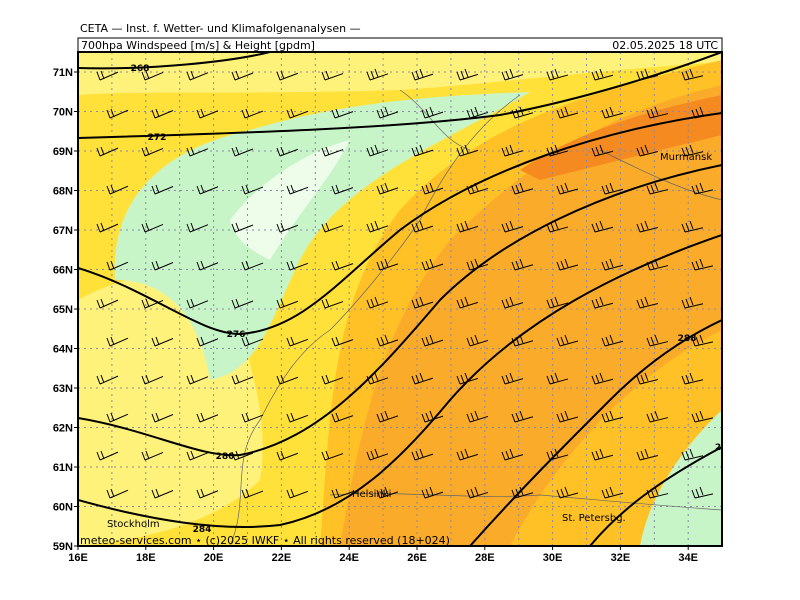 Image resolution: width=800 pixels, height=600 pixels. What do you see at coordinates (282, 558) in the screenshot?
I see `x-axis-label: 22E` at bounding box center [282, 558].